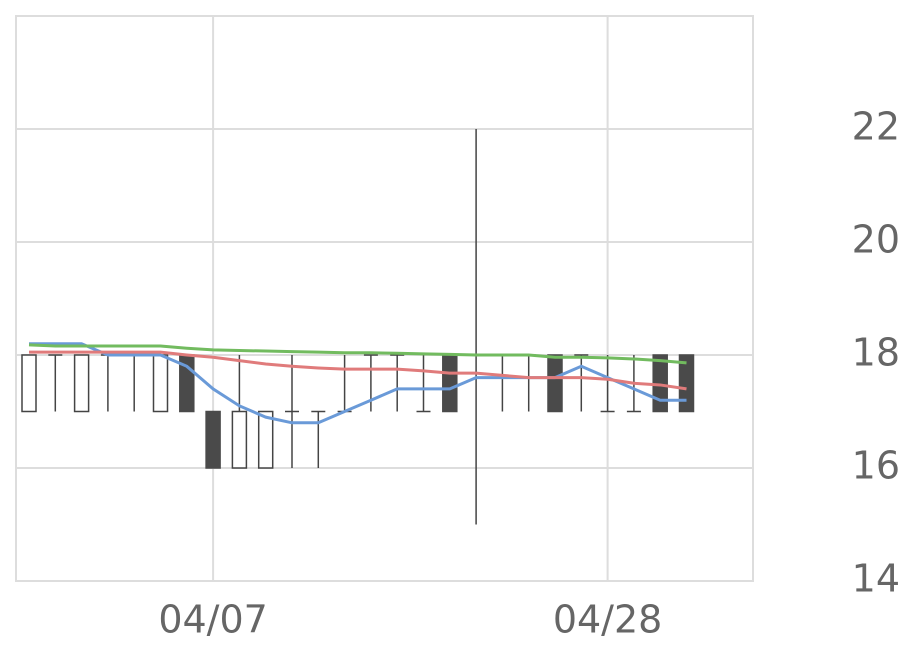  Describe the element at coordinates (876, 466) in the screenshot. I see `y-tick-label: 16` at that location.